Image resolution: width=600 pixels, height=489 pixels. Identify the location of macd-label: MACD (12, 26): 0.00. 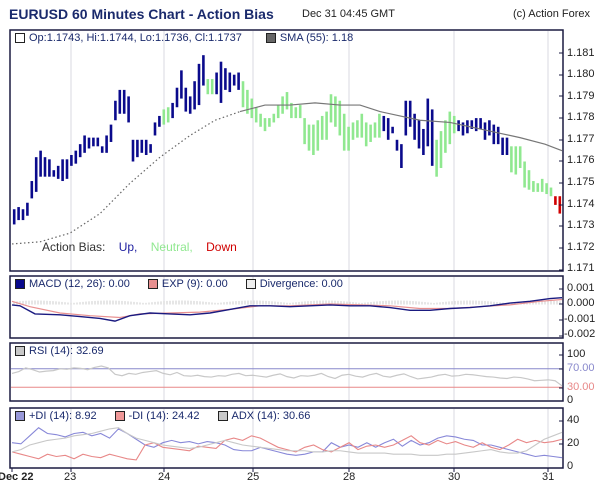
(79, 284).